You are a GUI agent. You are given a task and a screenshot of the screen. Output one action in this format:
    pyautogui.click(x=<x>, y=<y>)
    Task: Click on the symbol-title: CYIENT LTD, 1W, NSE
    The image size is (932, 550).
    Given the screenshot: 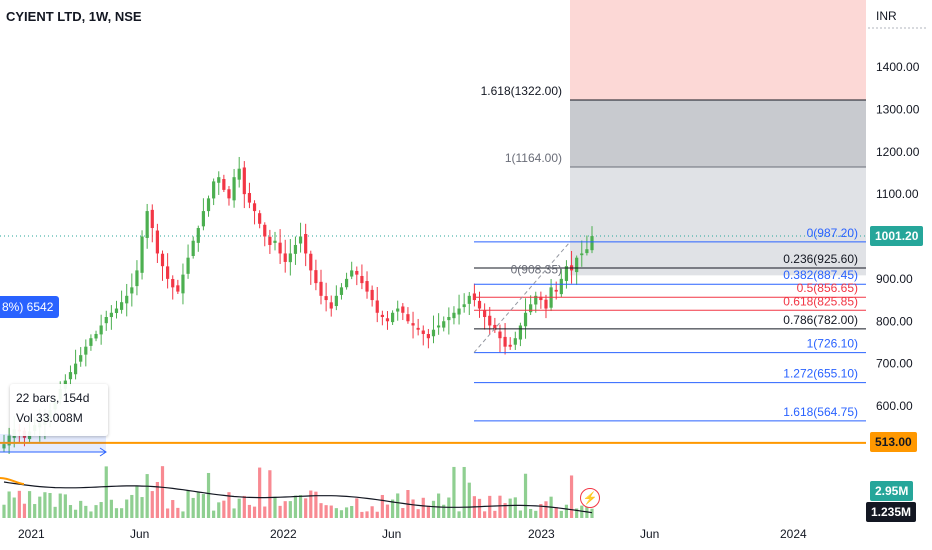 What is the action you would take?
    pyautogui.click(x=74, y=16)
    